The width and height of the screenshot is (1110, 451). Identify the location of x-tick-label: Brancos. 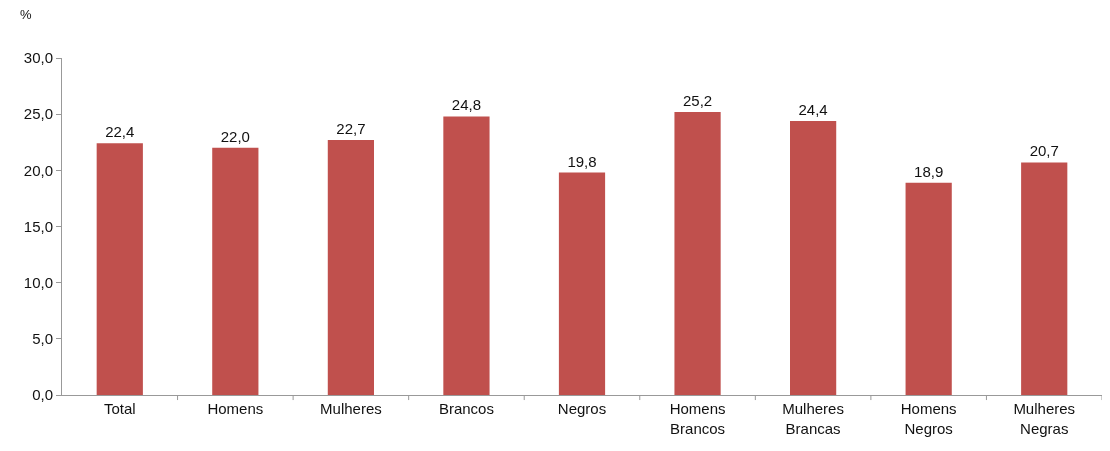
(466, 408).